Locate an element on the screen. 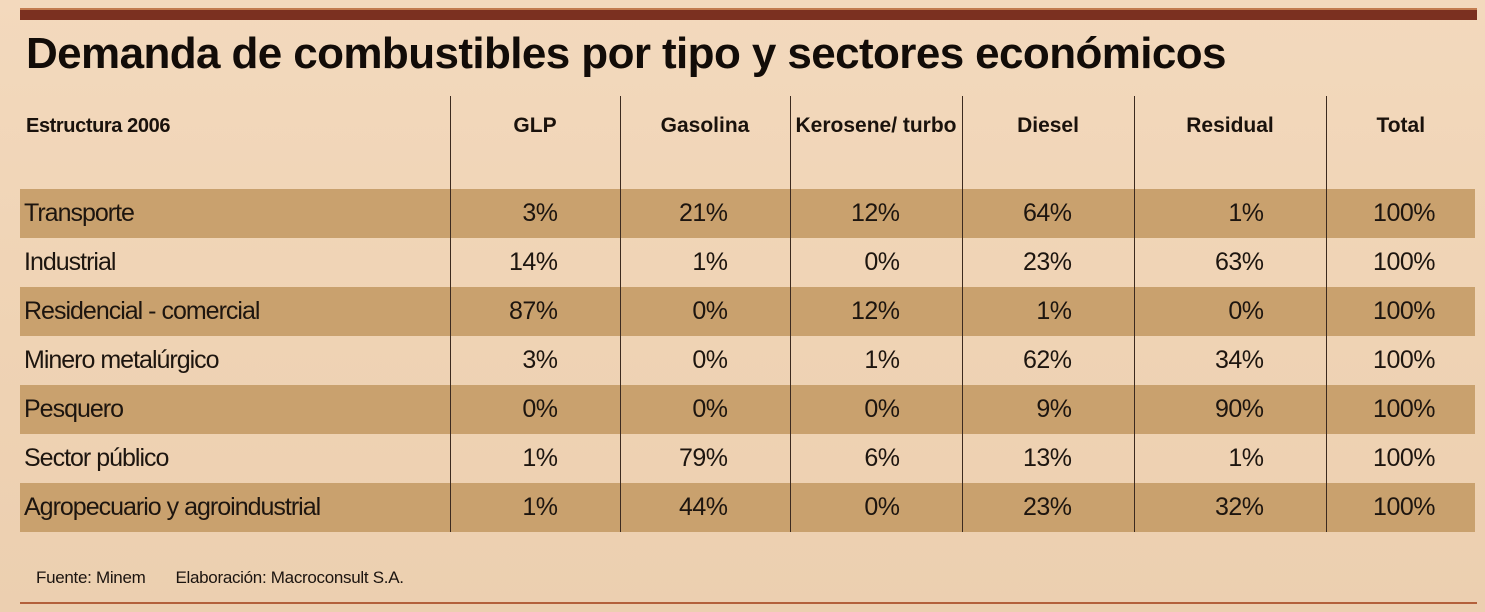  table-cell: 13% is located at coordinates (1047, 458).